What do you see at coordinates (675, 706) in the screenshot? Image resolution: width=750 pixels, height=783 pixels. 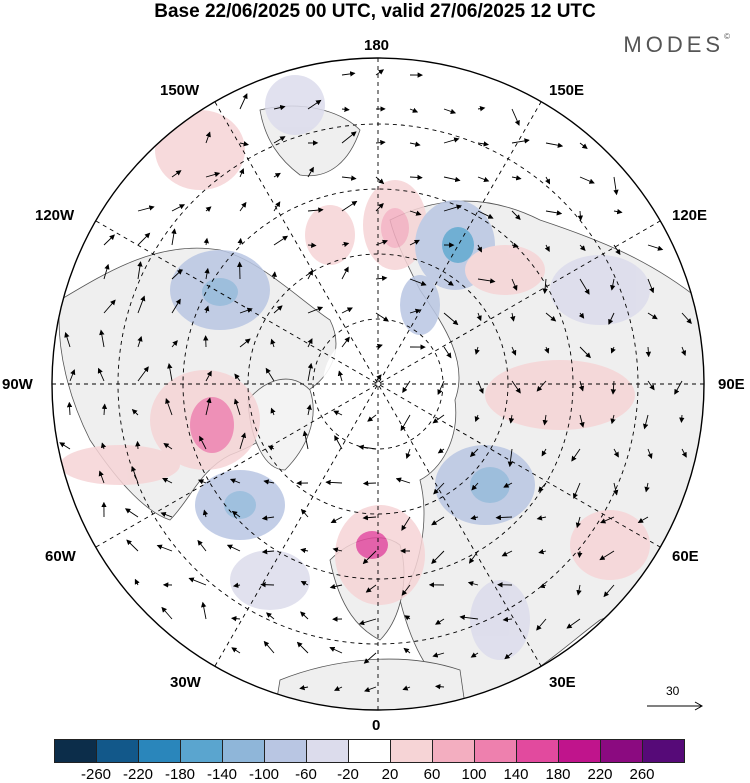 I see `wind-reference-arrow` at bounding box center [675, 706].